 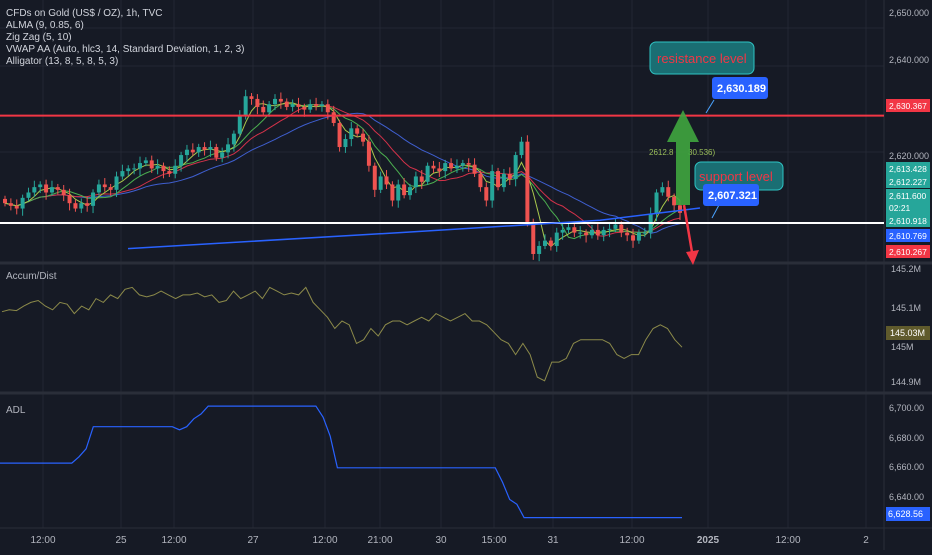 I want to click on adl-tick-label: 6,680.00, so click(x=906, y=438).